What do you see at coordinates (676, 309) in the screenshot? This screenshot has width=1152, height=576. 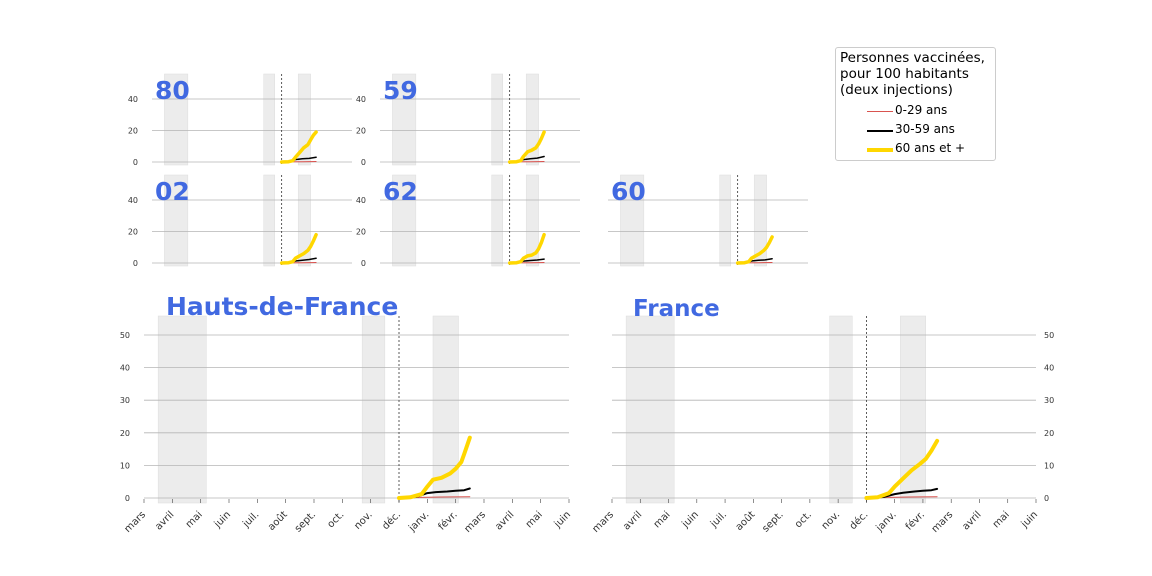 I see `panel-label: France` at bounding box center [676, 309].